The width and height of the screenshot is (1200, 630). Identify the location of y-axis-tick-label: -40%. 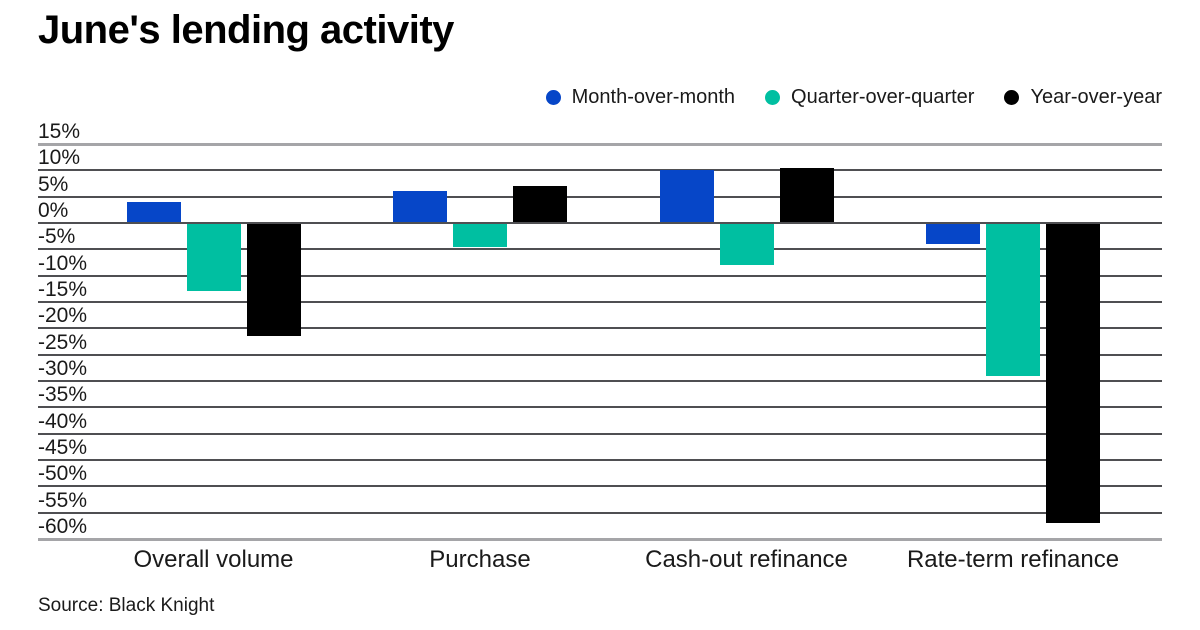
(63, 421).